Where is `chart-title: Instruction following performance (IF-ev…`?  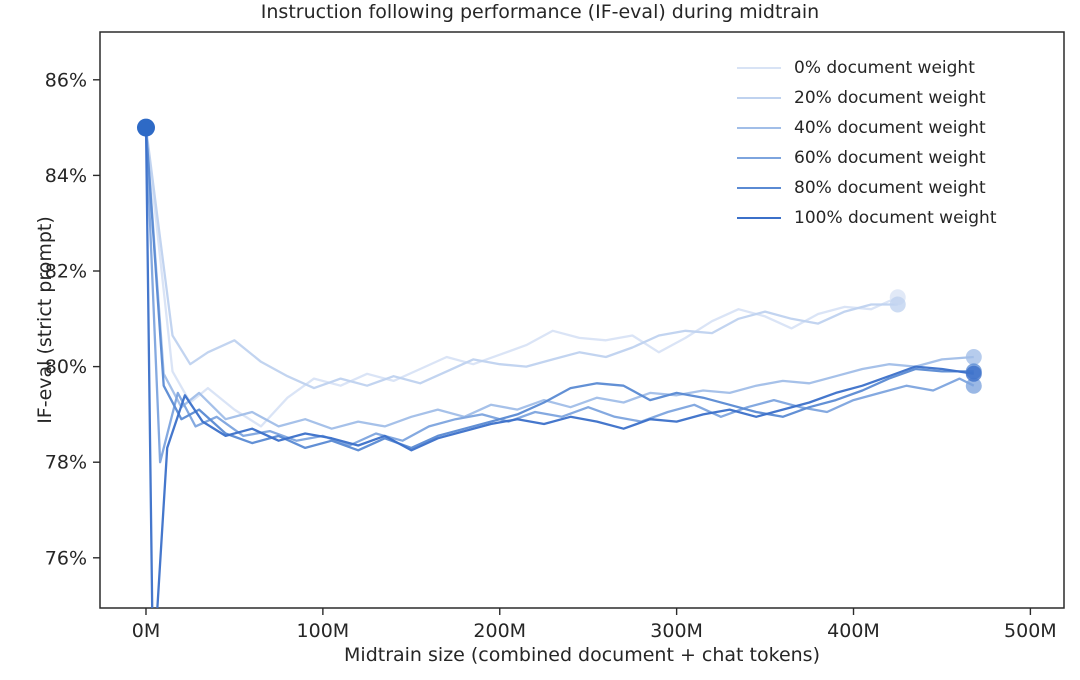
chart-title: Instruction following performance (IF-ev… is located at coordinates (540, 12).